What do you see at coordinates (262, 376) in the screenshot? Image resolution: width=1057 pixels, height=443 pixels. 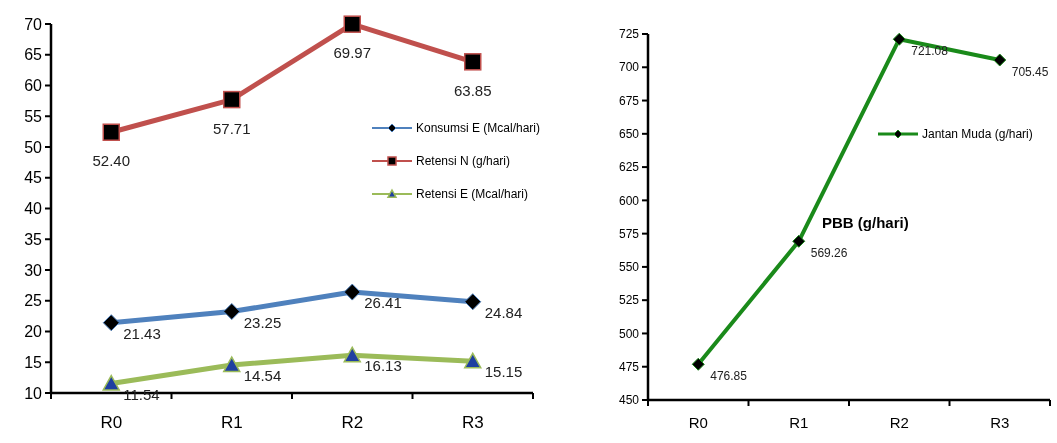 I see `data-label: 14.54` at bounding box center [262, 376].